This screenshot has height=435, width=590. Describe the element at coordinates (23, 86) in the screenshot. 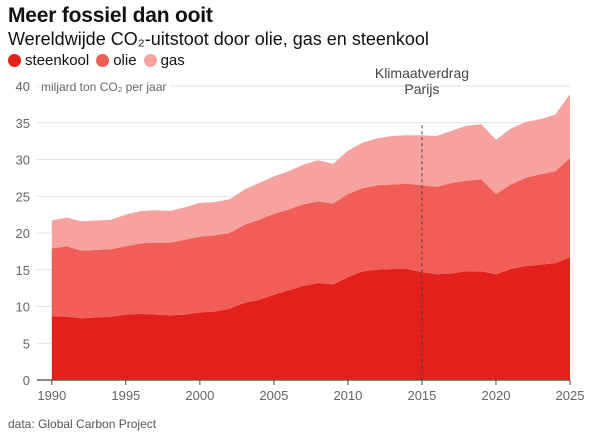

I see `y-tick-label: 40` at that location.